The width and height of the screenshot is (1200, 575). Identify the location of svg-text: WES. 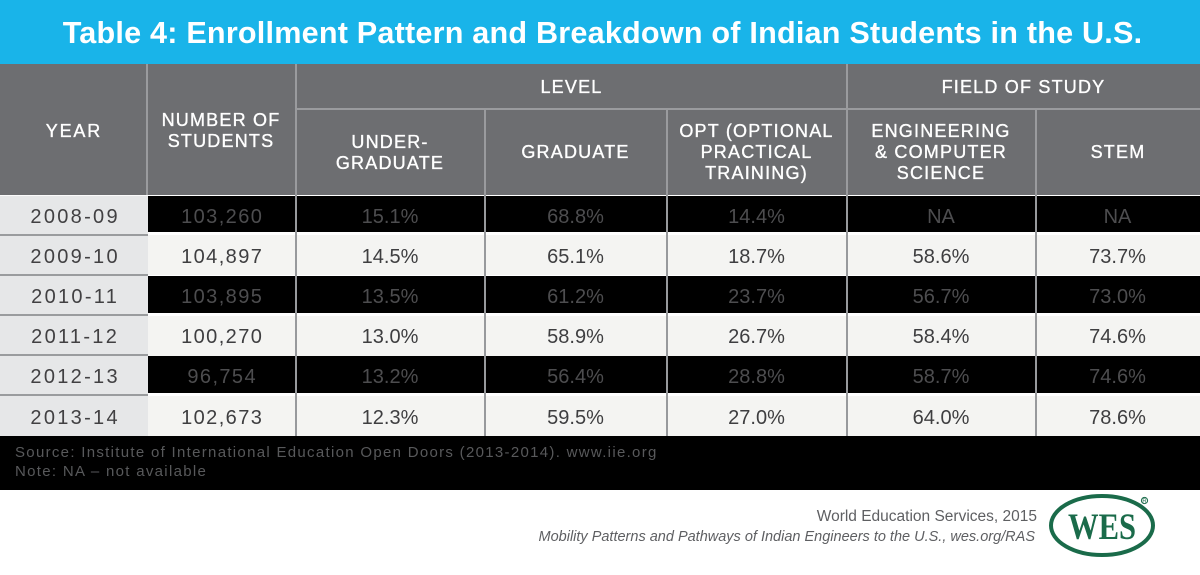
(1102, 527).